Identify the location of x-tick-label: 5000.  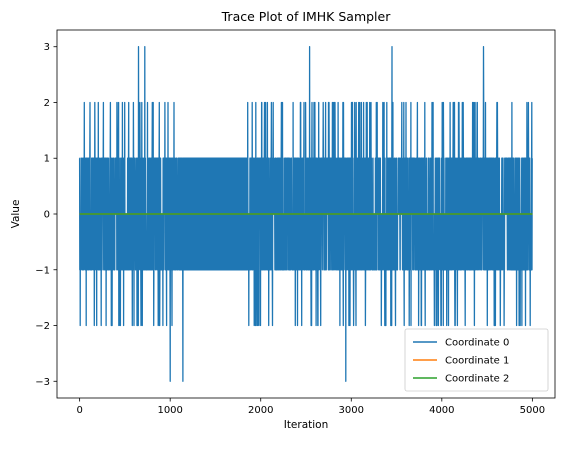
(532, 410).